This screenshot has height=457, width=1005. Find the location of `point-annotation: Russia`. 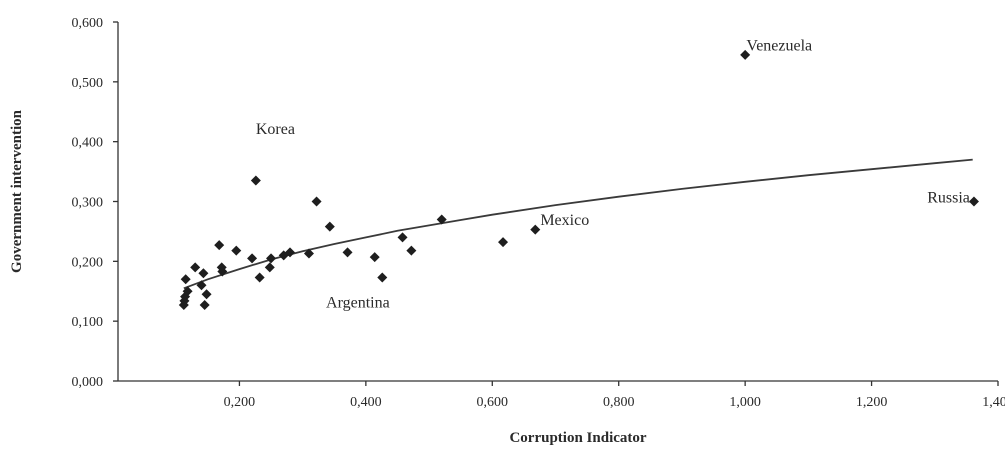

point-annotation: Russia is located at coordinates (948, 198).